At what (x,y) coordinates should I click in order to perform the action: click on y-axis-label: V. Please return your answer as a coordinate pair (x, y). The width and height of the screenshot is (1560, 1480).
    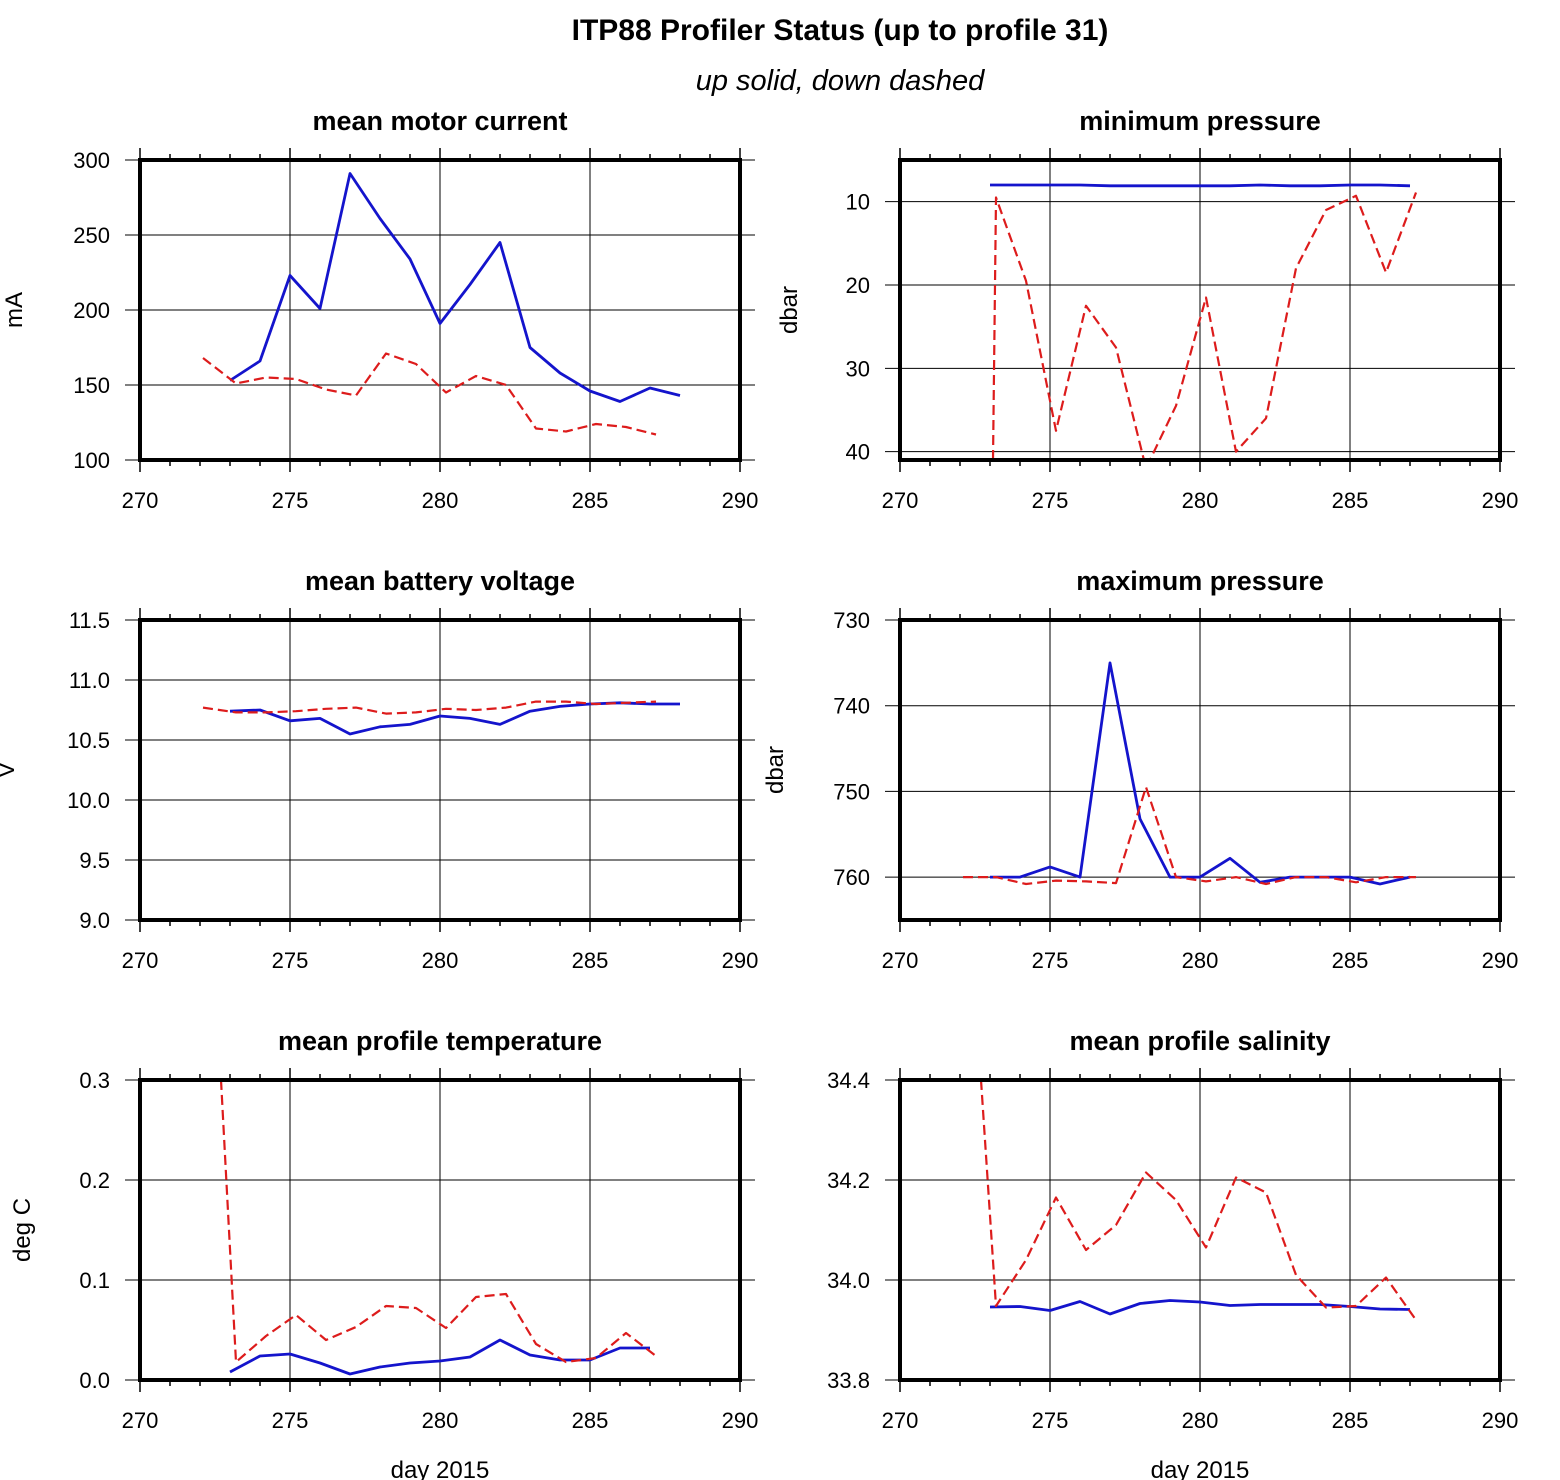
    Looking at the image, I should click on (10, 770).